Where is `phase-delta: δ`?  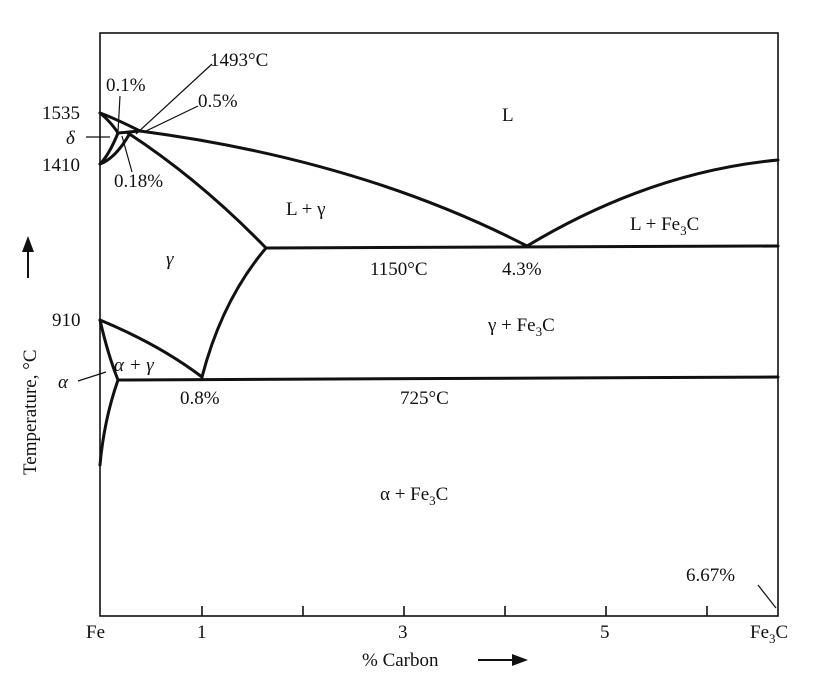 phase-delta: δ is located at coordinates (71, 138).